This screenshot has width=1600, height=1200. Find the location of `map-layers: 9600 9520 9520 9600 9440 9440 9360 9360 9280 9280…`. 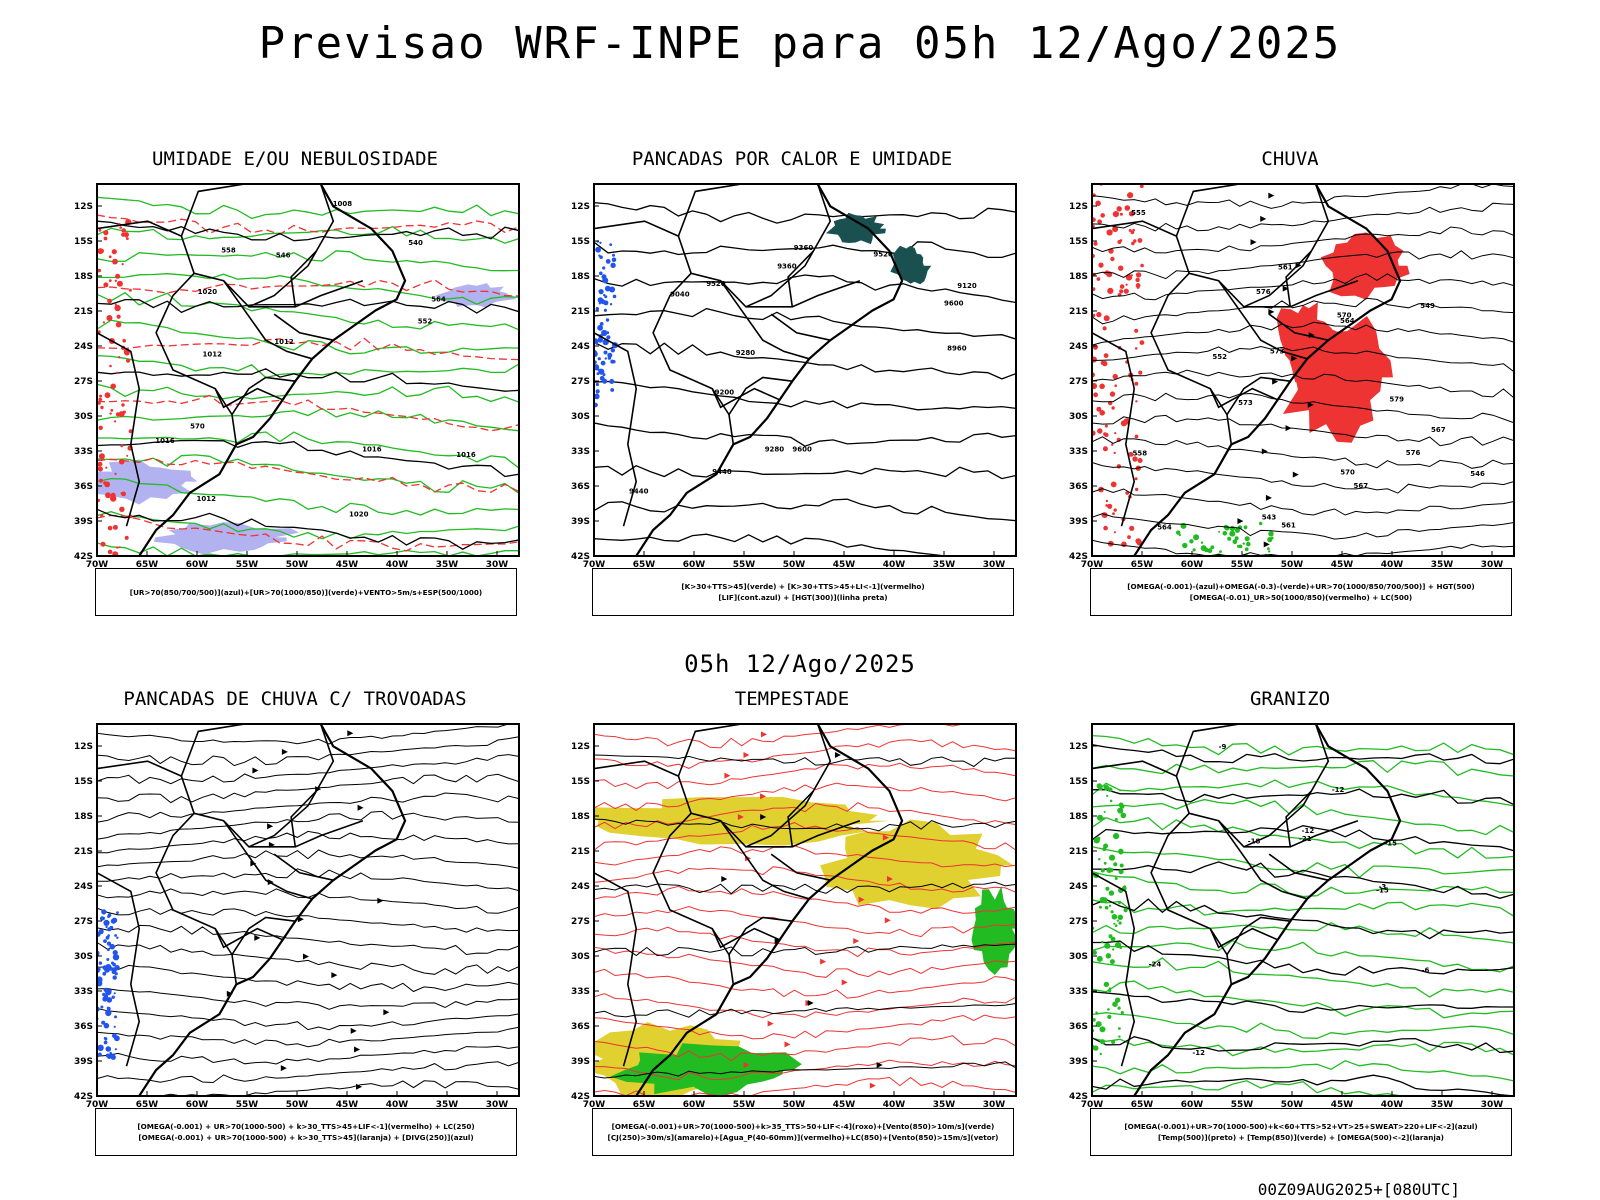

map-layers: 9600 9520 9520 9600 9440 9440 9360 9360 9280 9280… is located at coordinates (805, 370).